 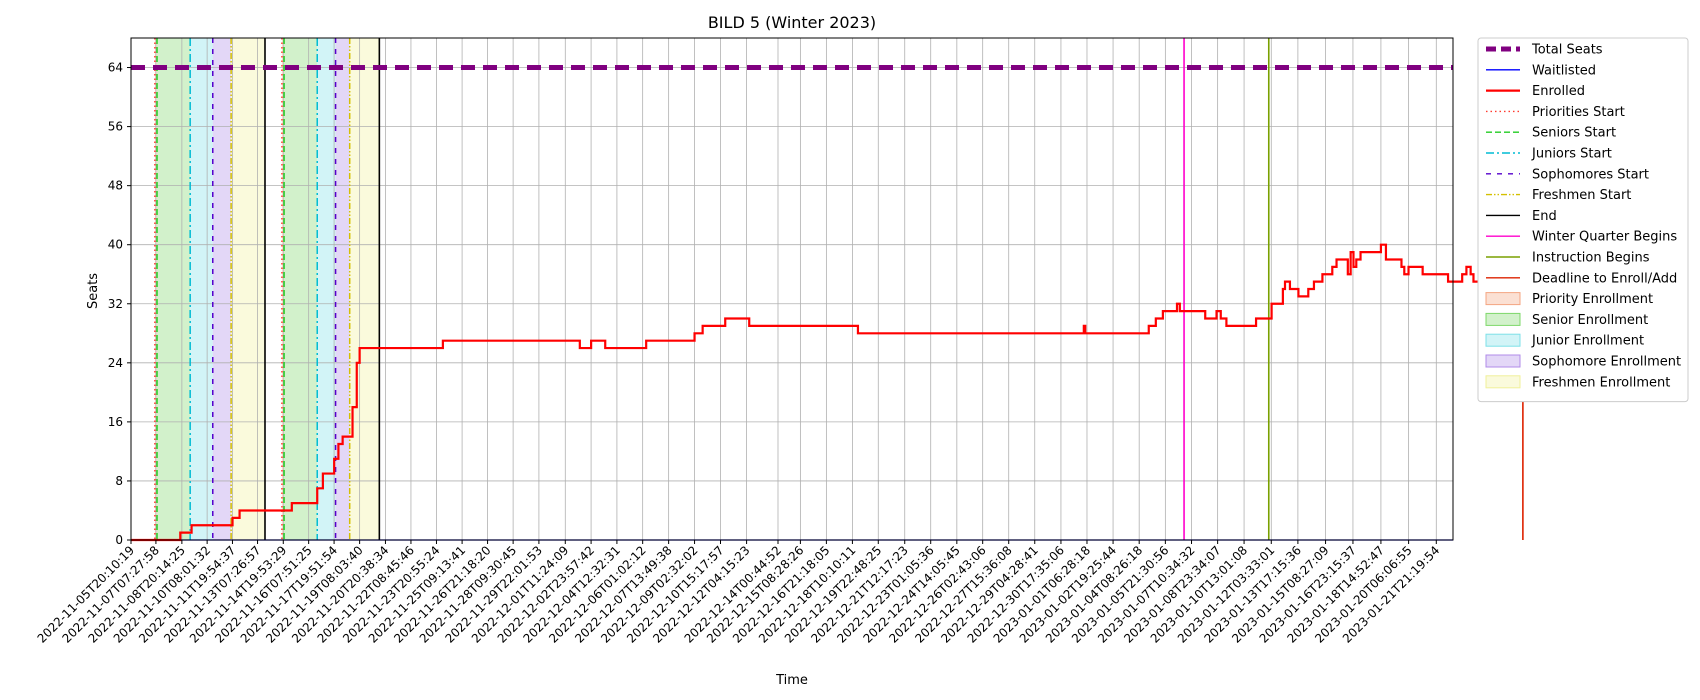 What do you see at coordinates (1574, 133) in the screenshot?
I see `legend-label: Seniors Start` at bounding box center [1574, 133].